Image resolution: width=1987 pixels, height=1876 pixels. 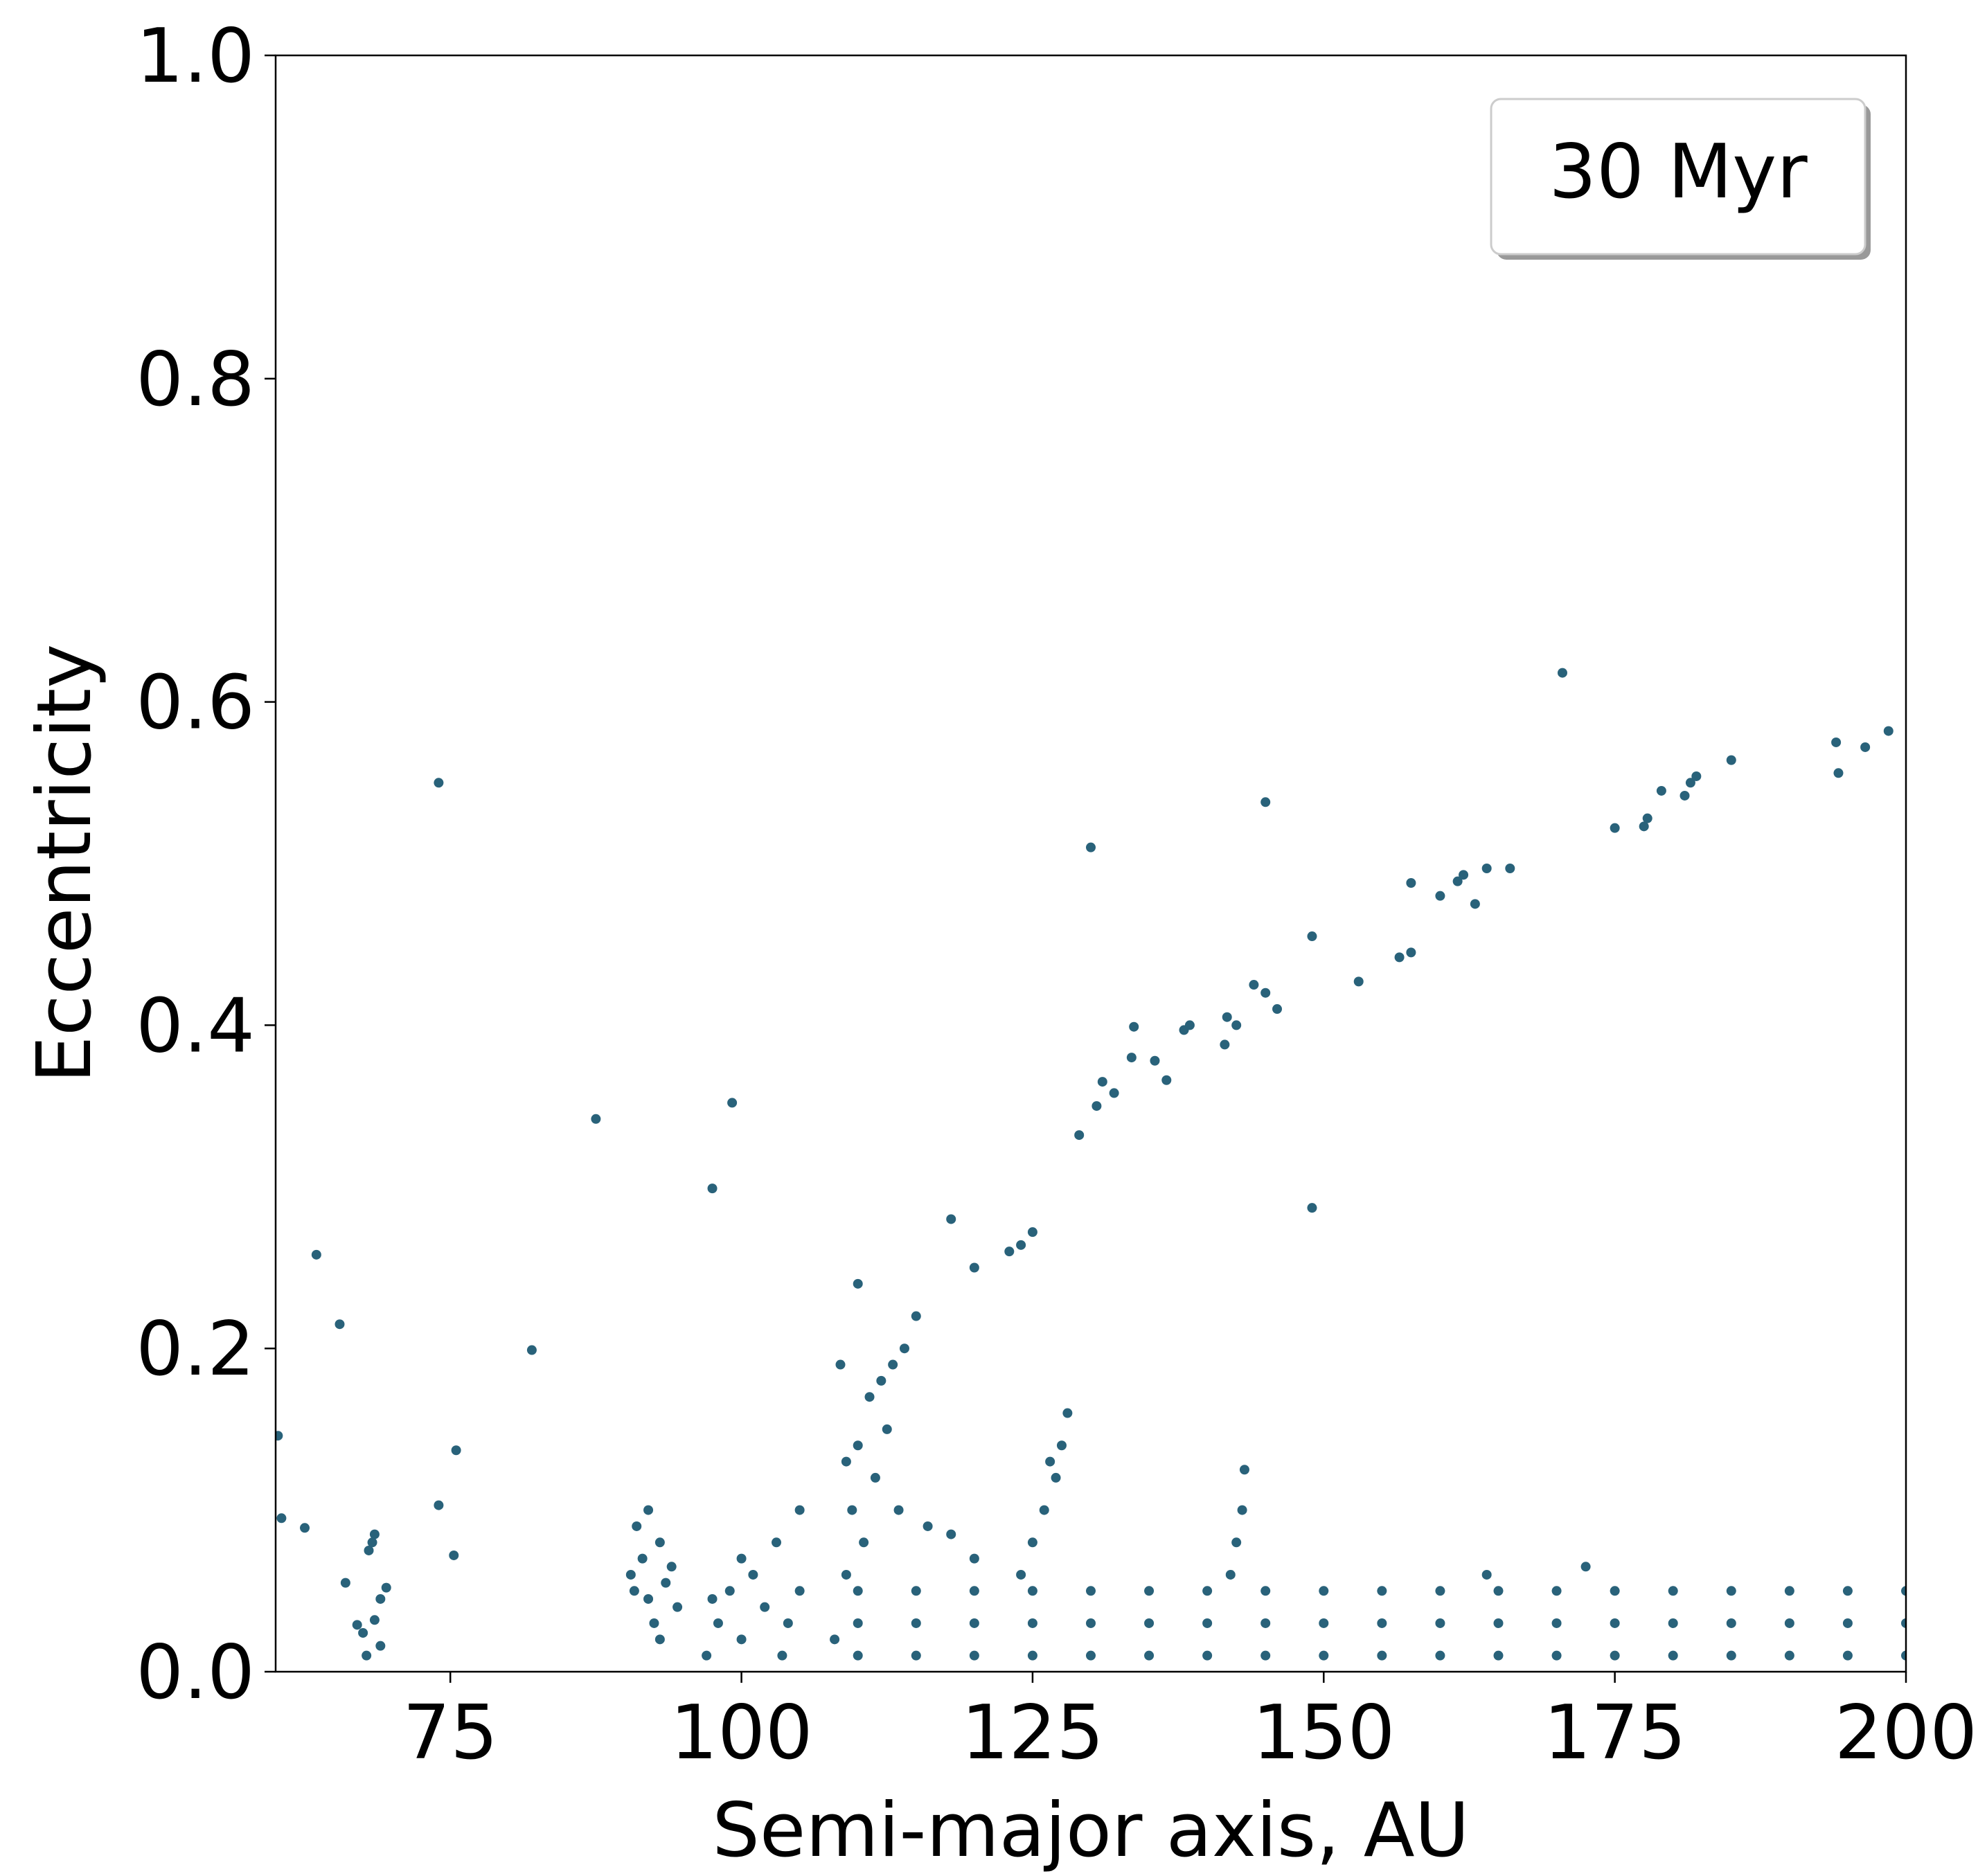 What do you see at coordinates (196, 703) in the screenshot?
I see `y-tick-label: 0.6` at bounding box center [196, 703].